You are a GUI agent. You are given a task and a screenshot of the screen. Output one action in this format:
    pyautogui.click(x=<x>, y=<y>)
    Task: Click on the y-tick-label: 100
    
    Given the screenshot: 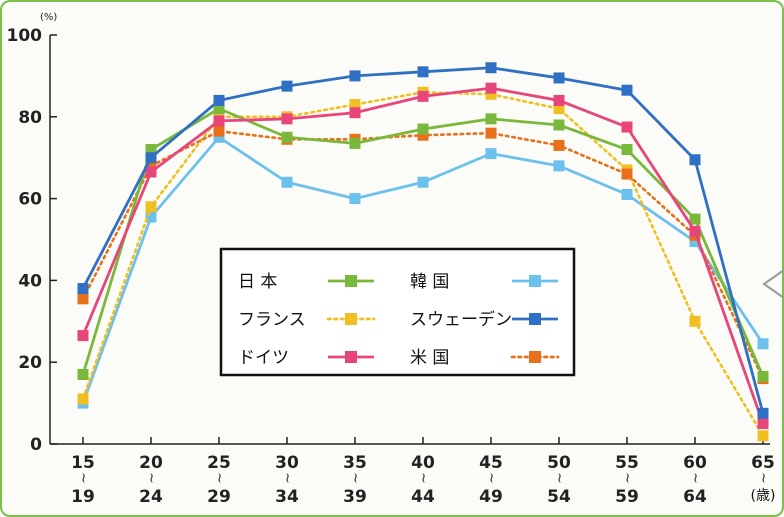 What is the action you would take?
    pyautogui.click(x=25, y=36)
    